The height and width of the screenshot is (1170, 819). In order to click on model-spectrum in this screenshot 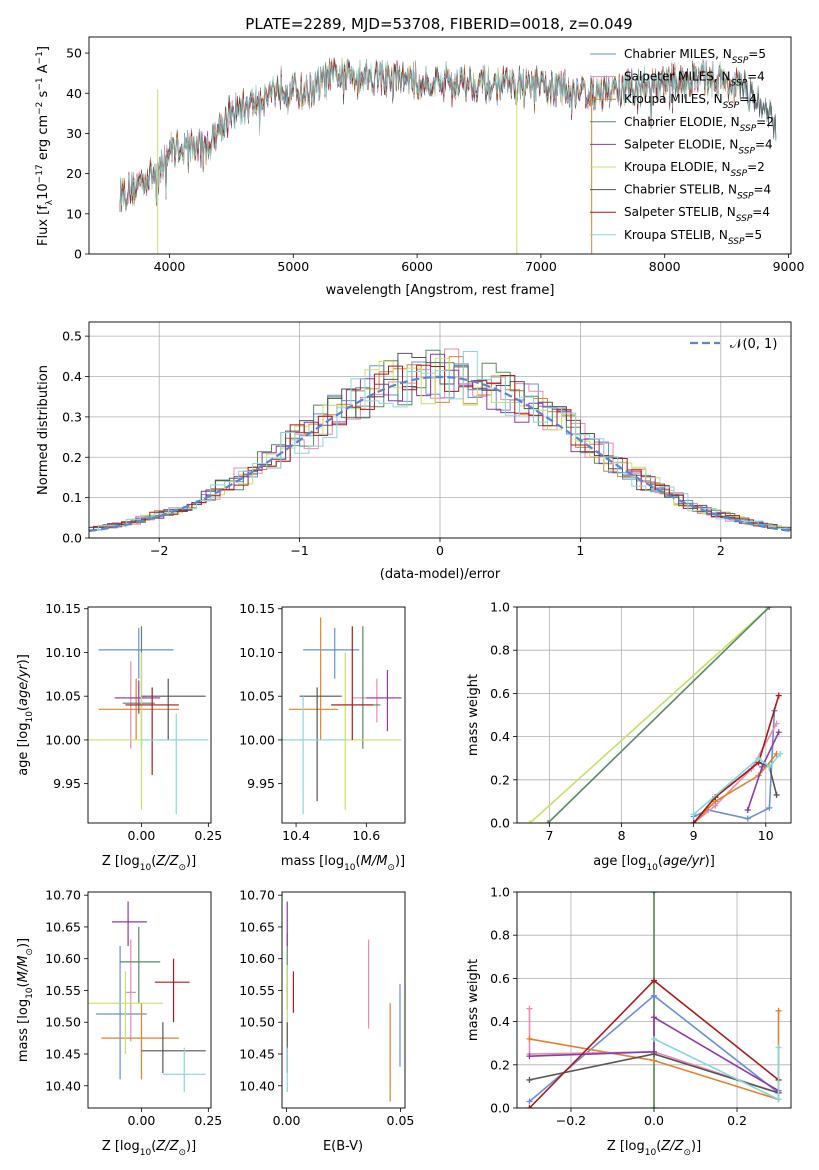, I will do `click(429, 135)`.